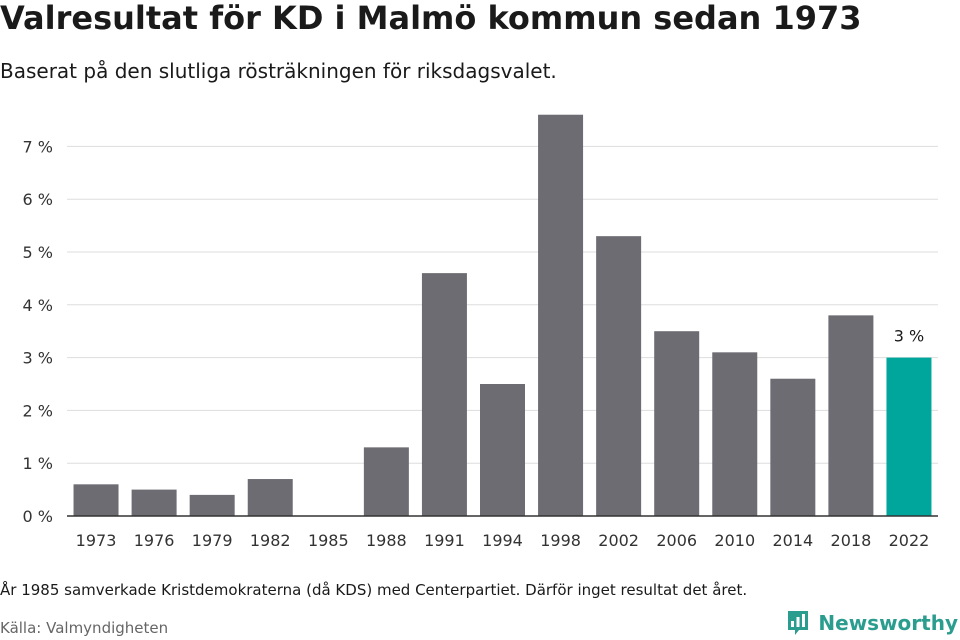 Image resolution: width=960 pixels, height=640 pixels. I want to click on x-tick-label: 1973, so click(96, 540).